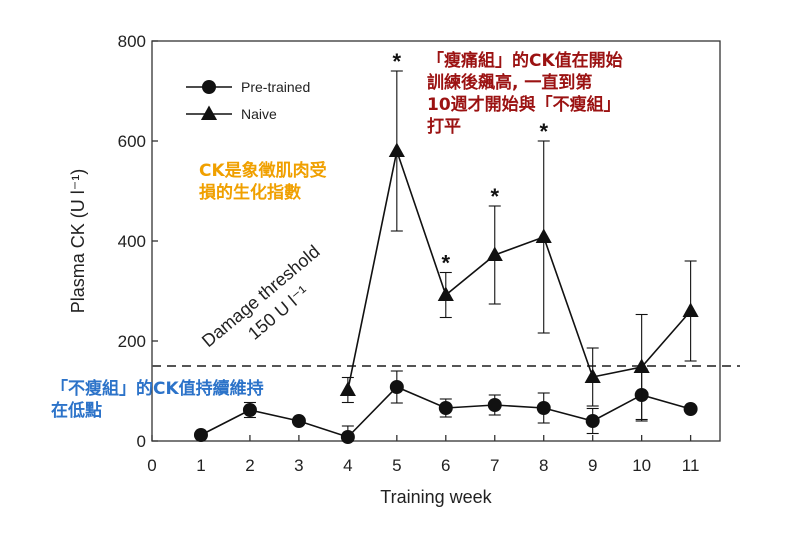 This screenshot has width=800, height=549. What do you see at coordinates (132, 241) in the screenshot?
I see `y-tick-label: 400` at bounding box center [132, 241].